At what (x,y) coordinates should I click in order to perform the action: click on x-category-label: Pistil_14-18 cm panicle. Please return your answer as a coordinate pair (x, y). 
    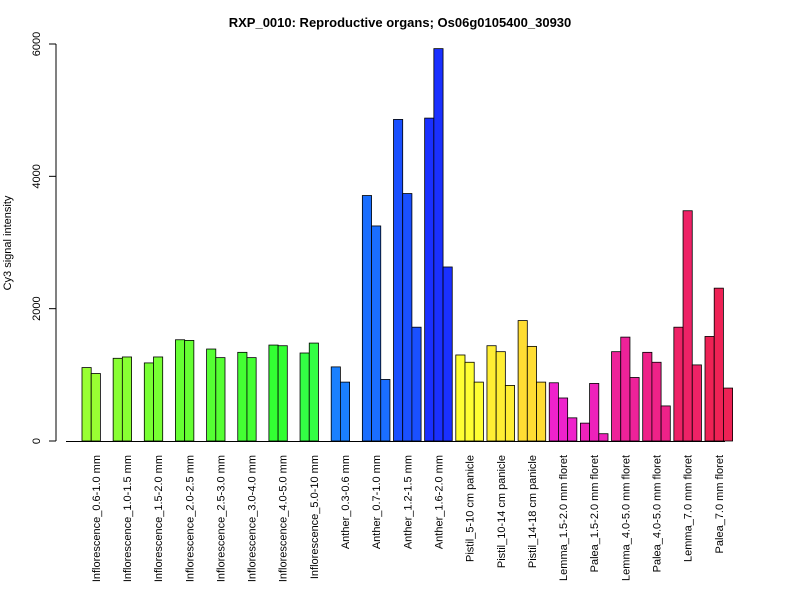
    Looking at the image, I should click on (533, 511).